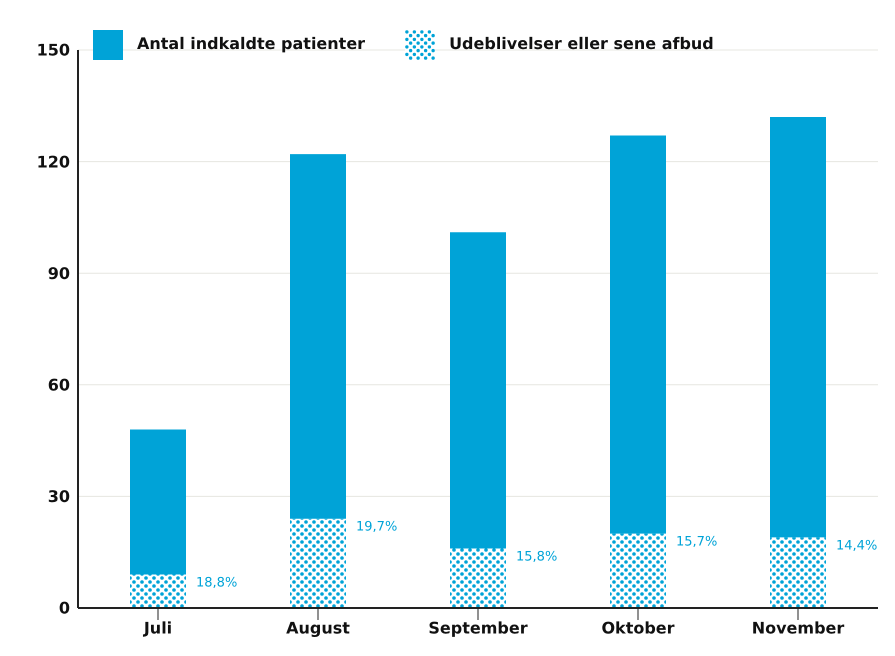 Image resolution: width=895 pixels, height=656 pixels. Describe the element at coordinates (59, 384) in the screenshot. I see `y-tick-label: 60` at that location.